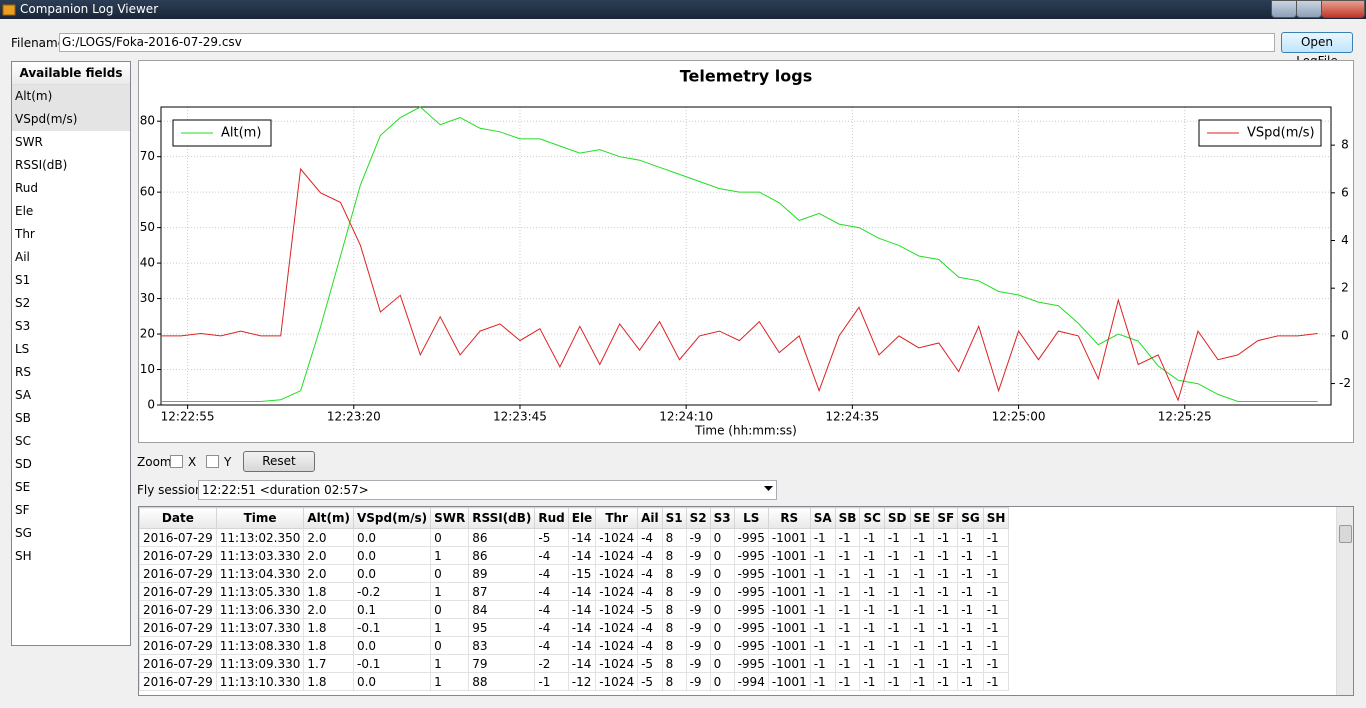  What do you see at coordinates (1344, 601) in the screenshot?
I see `vertical-scrollbar` at bounding box center [1344, 601].